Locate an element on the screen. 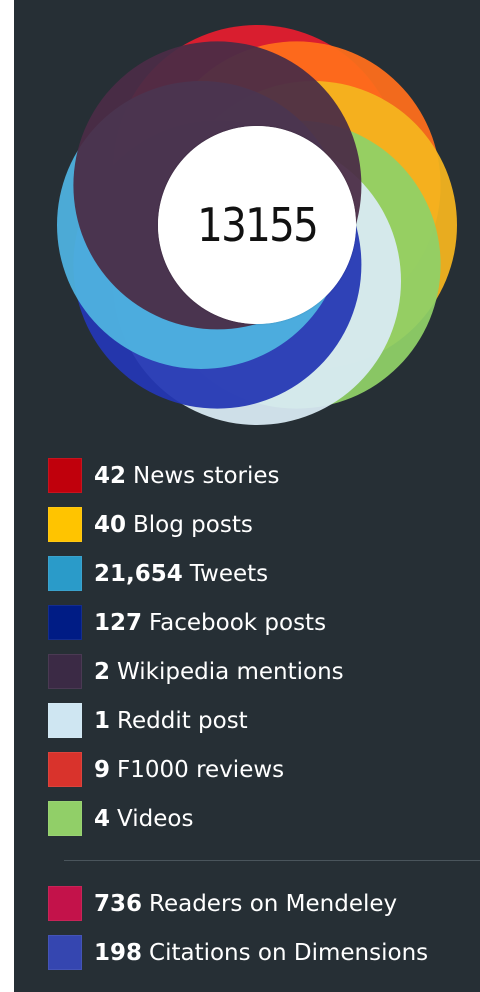  dimensions-label: Citations on Dimensions is located at coordinates (289, 952).